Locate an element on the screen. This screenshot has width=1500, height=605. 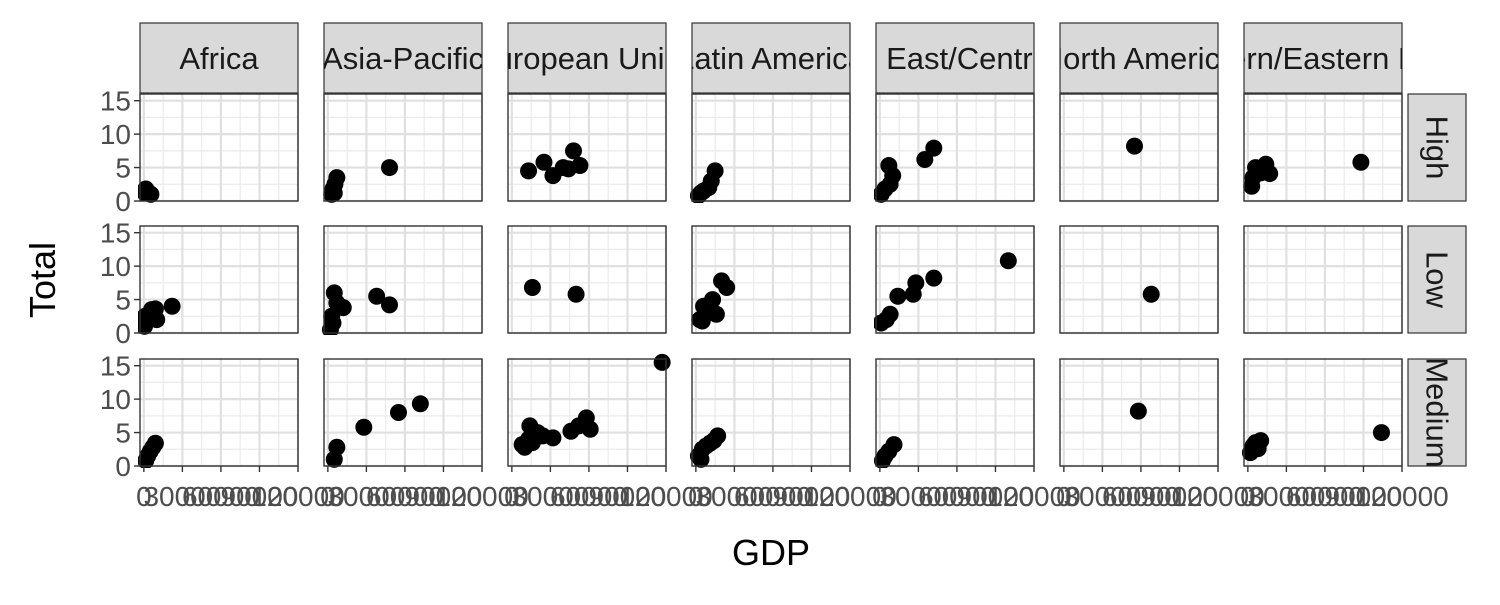
facet-strip-label: Southern/Eastern Europe is located at coordinates (1323, 58).